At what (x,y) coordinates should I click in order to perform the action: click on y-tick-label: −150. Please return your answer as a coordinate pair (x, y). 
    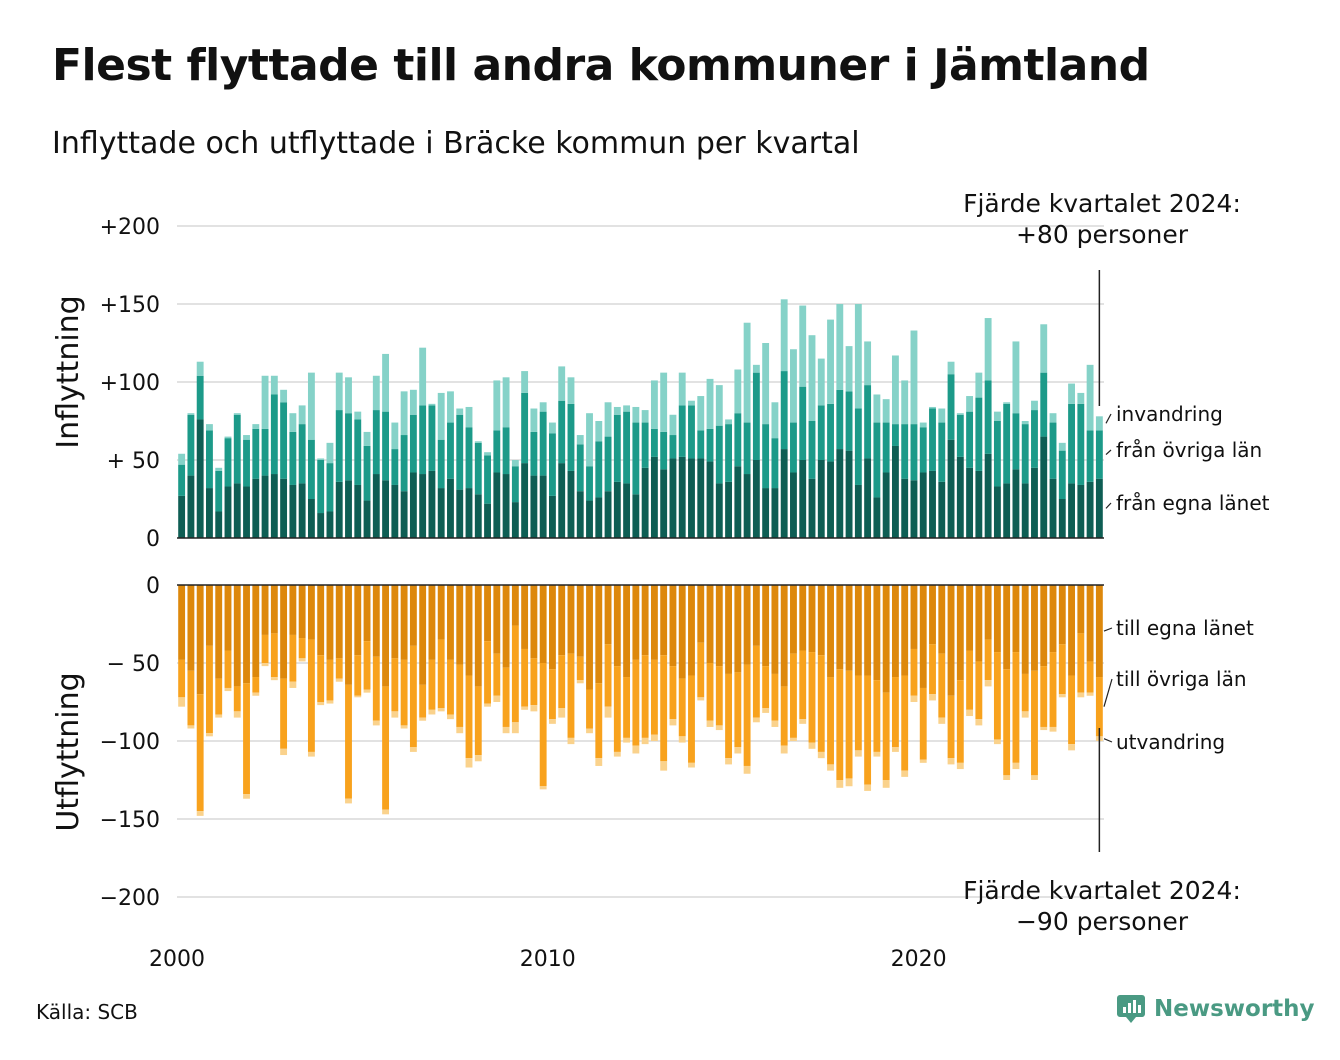
    Looking at the image, I should click on (130, 820).